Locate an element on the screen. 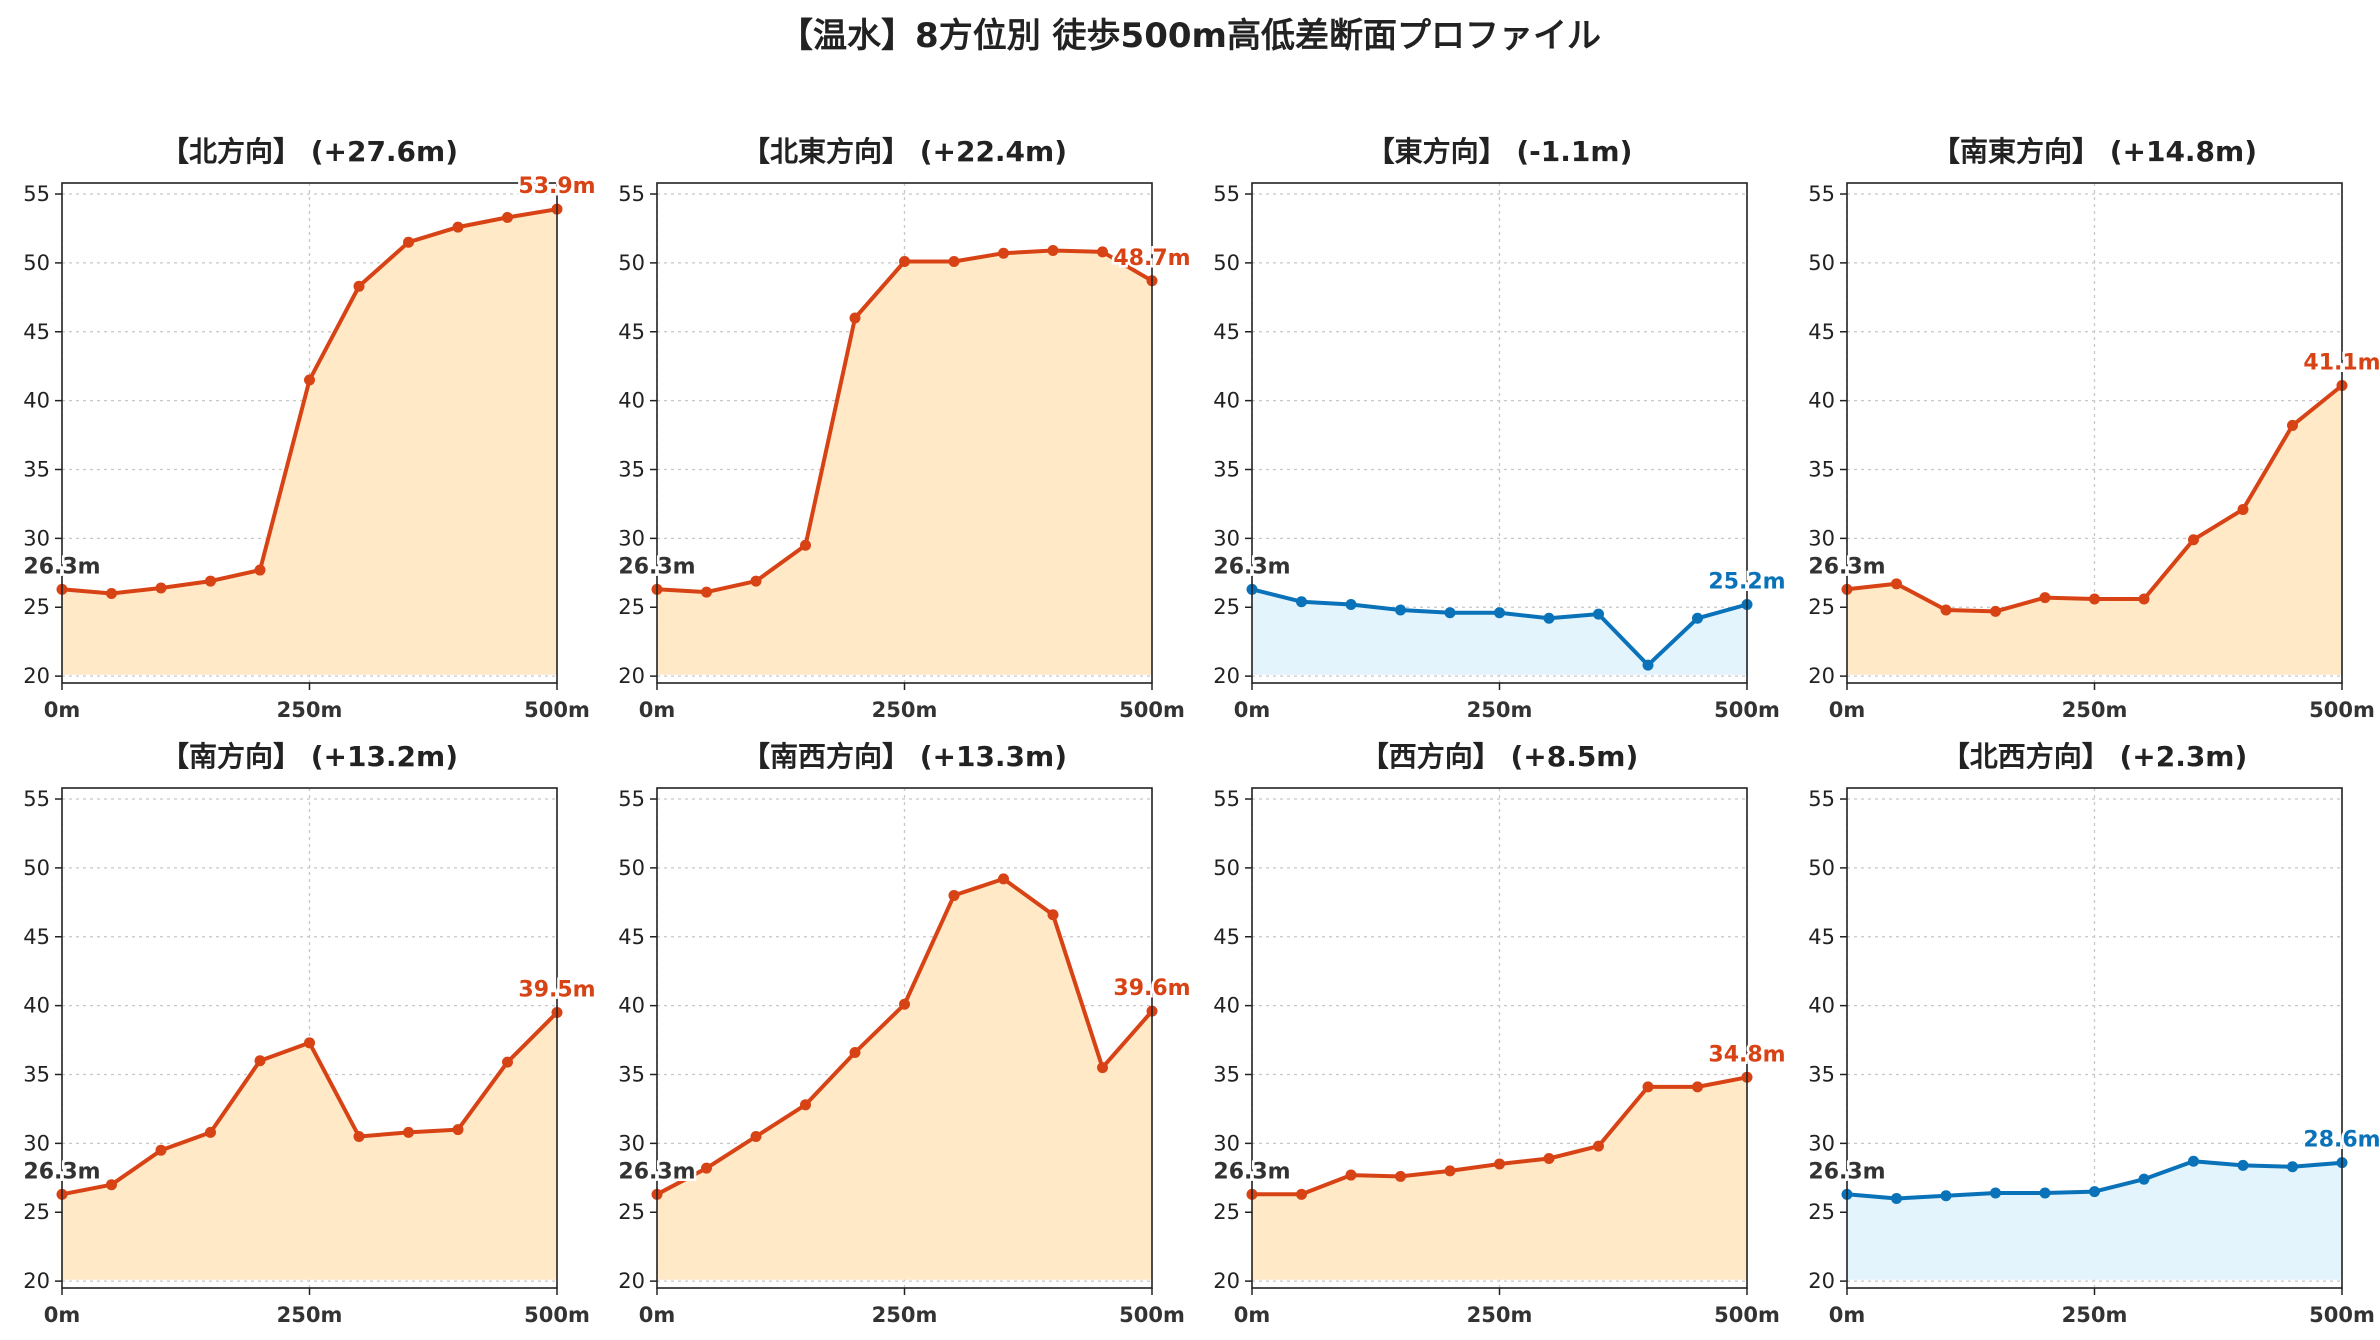 This screenshot has width=2380, height=1340. chart-title: 【北西方向】 (+2.3m) is located at coordinates (2095, 756).